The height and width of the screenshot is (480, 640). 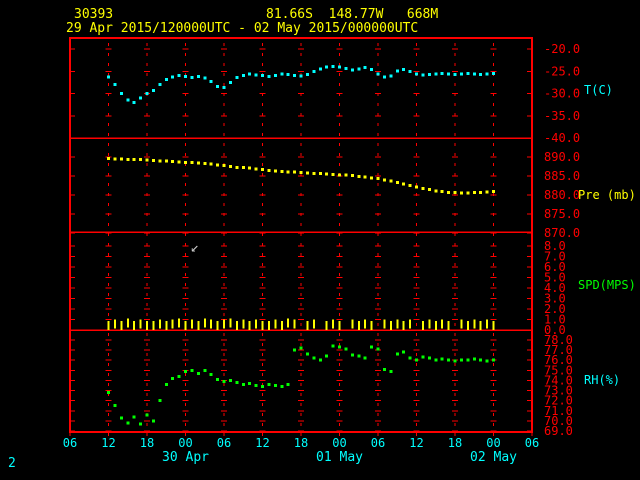 I want to click on svg-text: 1.0, so click(x=555, y=320).